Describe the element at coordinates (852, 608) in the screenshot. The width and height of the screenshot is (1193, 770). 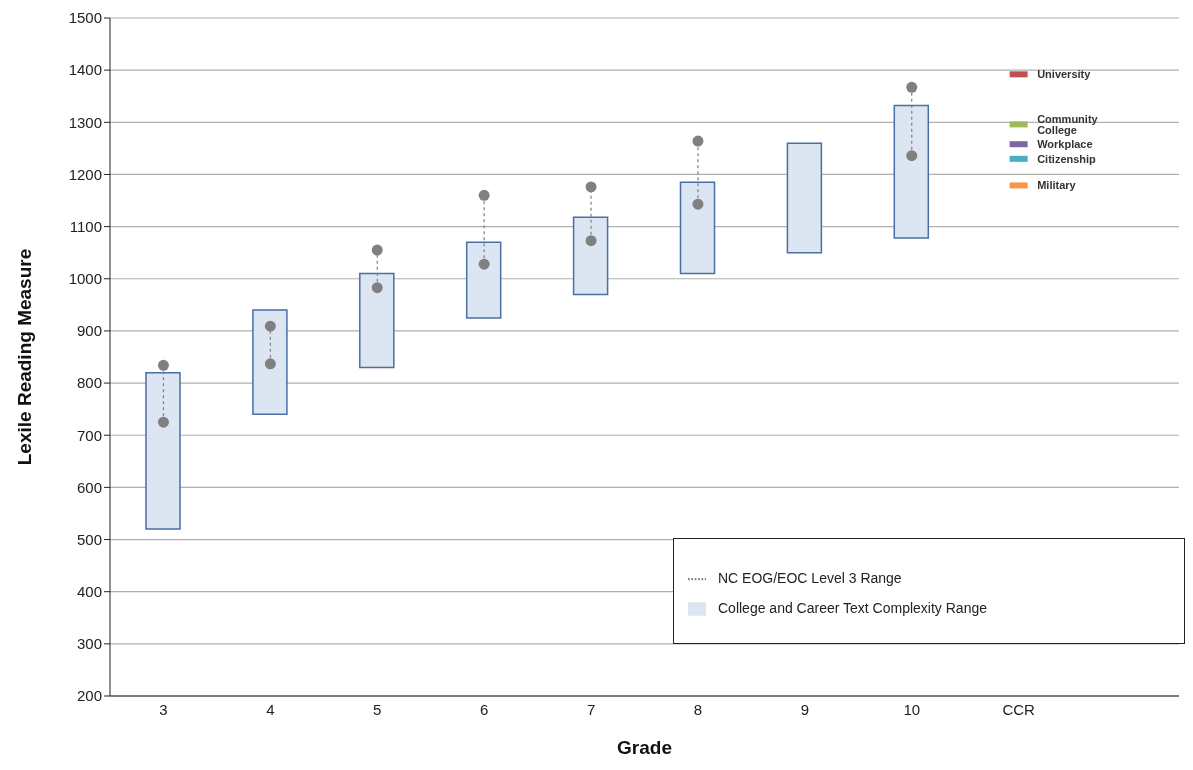
I see `legend-label: College and Career Text Complexity Range` at that location.